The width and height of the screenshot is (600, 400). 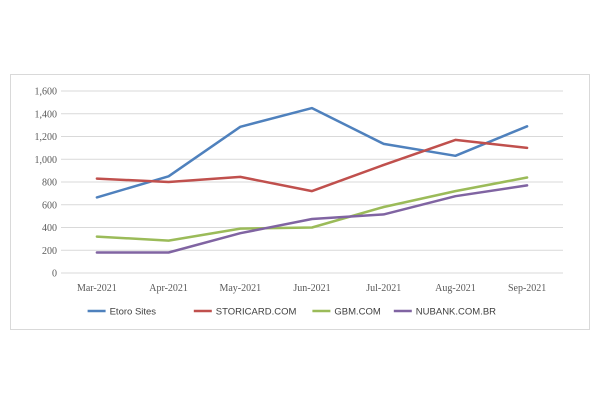 I want to click on legend-label: NUBANK.COM.BR, so click(x=456, y=312).